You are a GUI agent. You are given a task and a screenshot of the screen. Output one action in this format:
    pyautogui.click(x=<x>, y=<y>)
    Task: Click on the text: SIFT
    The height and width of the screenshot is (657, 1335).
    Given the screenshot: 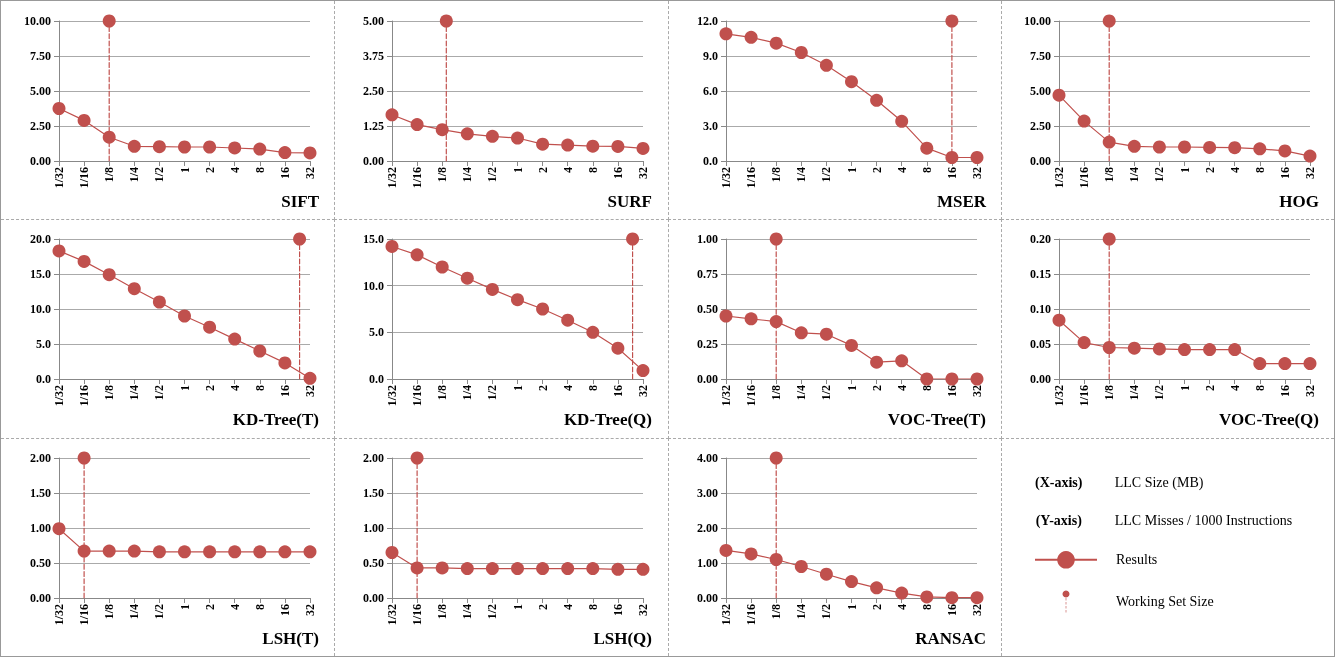 What is the action you would take?
    pyautogui.click(x=300, y=201)
    